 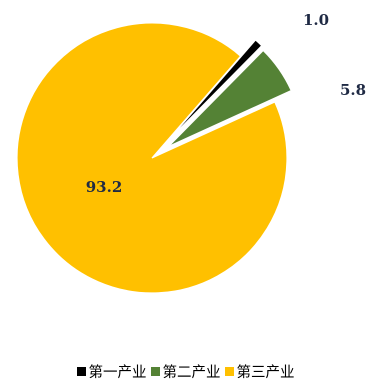 What do you see at coordinates (214, 91) in the screenshot?
I see `pie-slice-primary` at bounding box center [214, 91].